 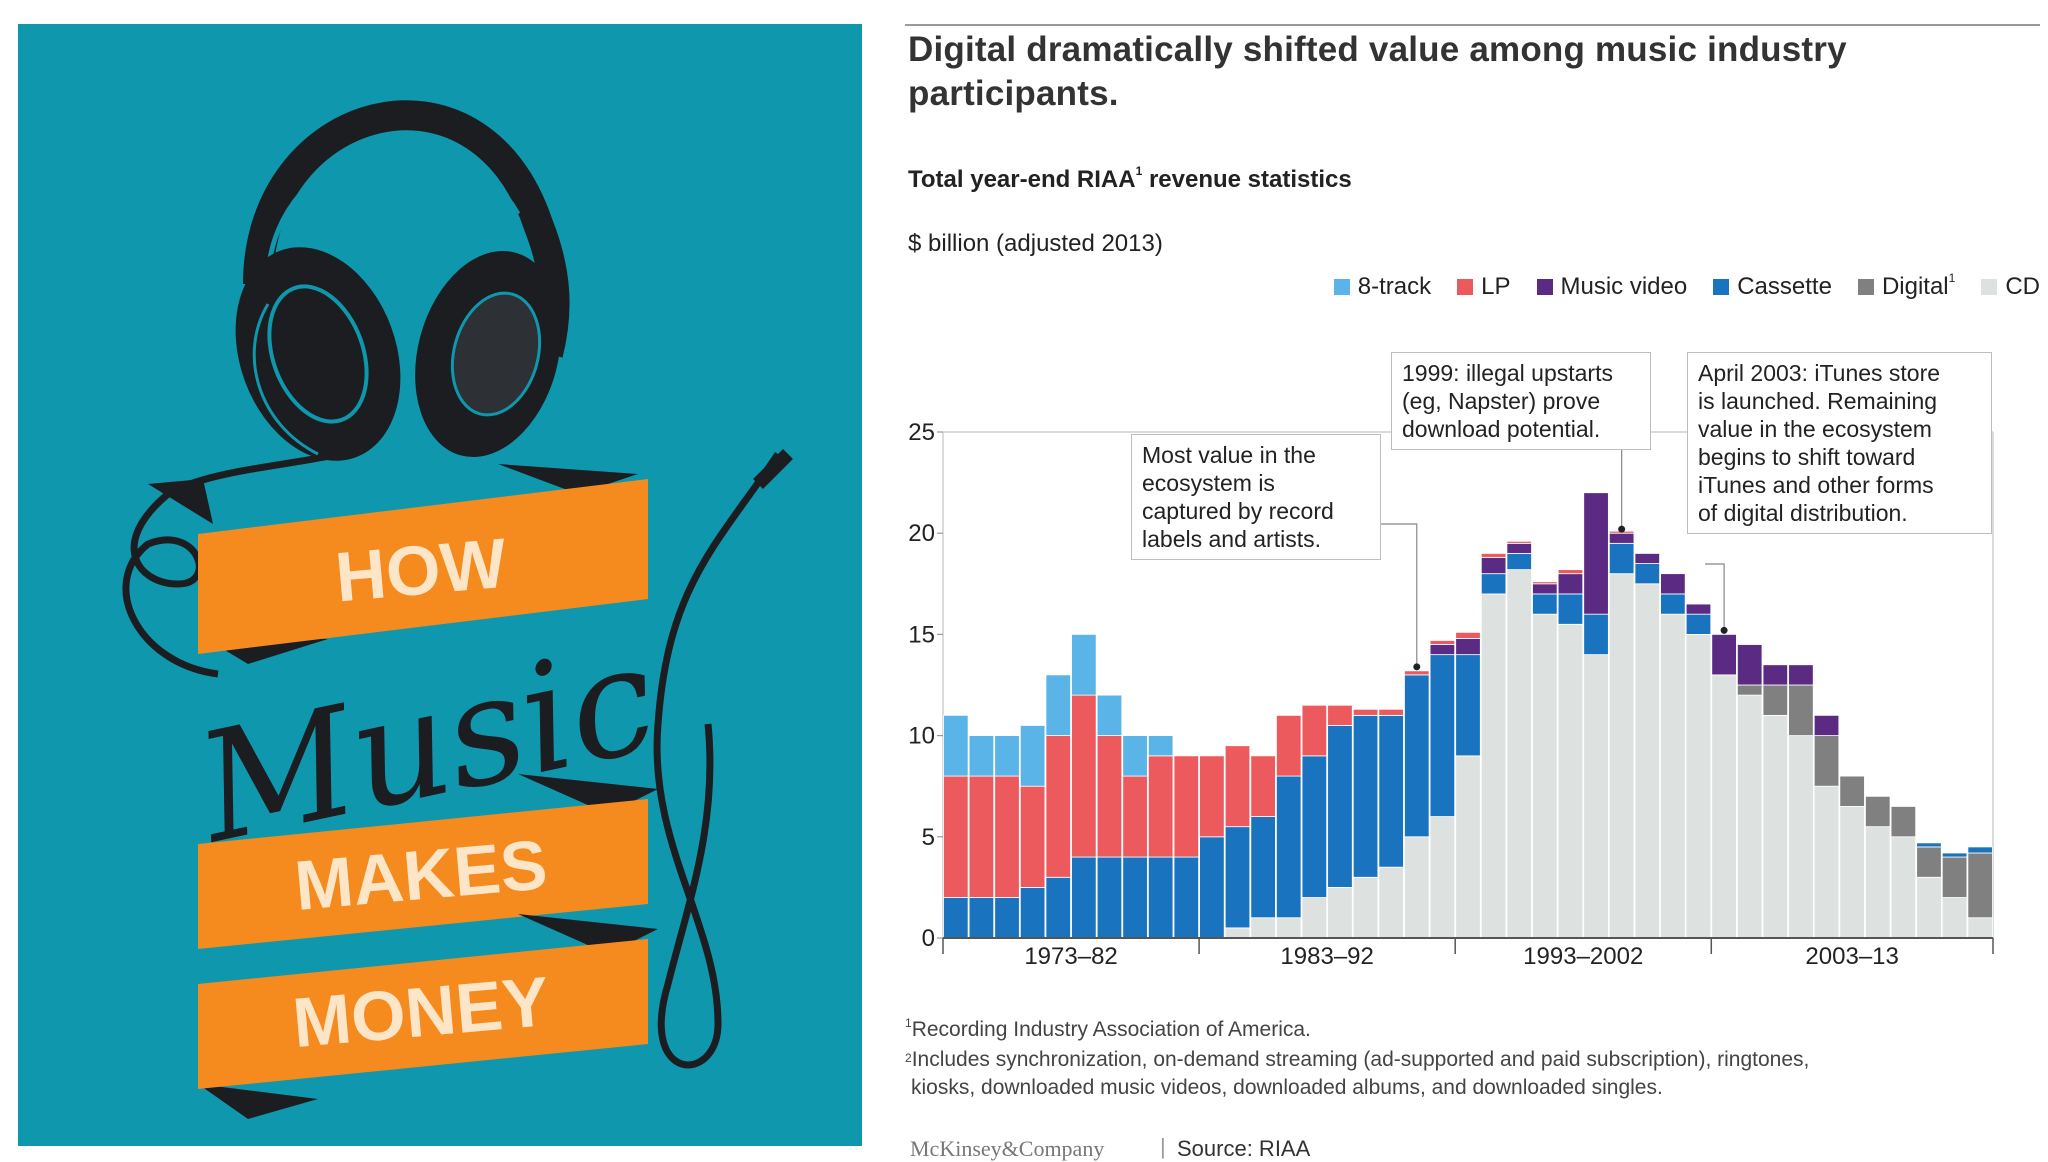 I want to click on annotation-line: download potential., so click(x=1501, y=429).